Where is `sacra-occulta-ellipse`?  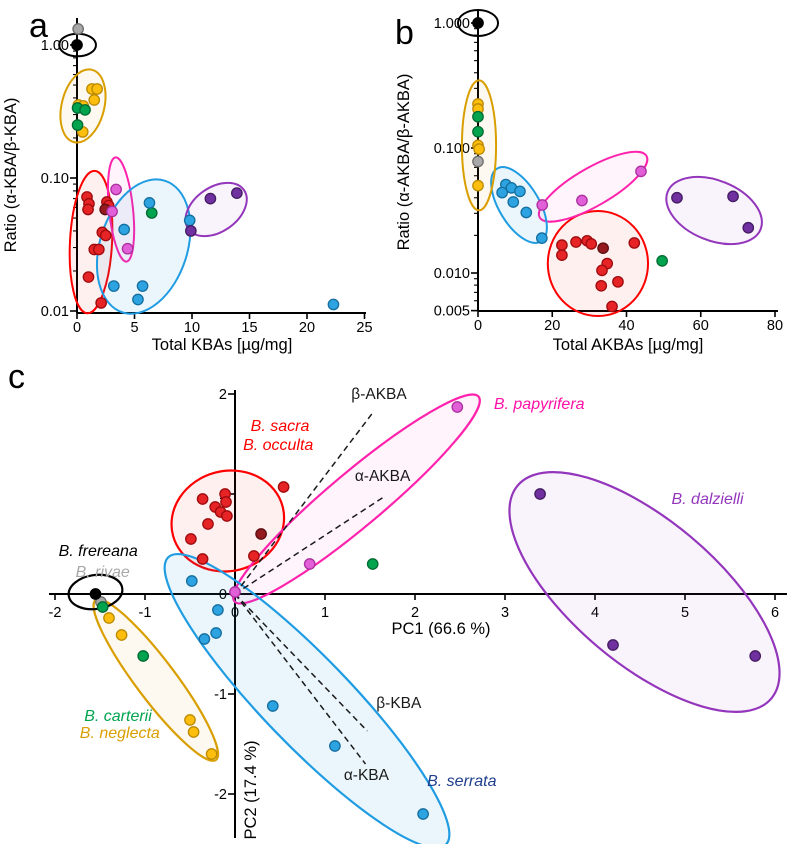 sacra-occulta-ellipse is located at coordinates (598, 264).